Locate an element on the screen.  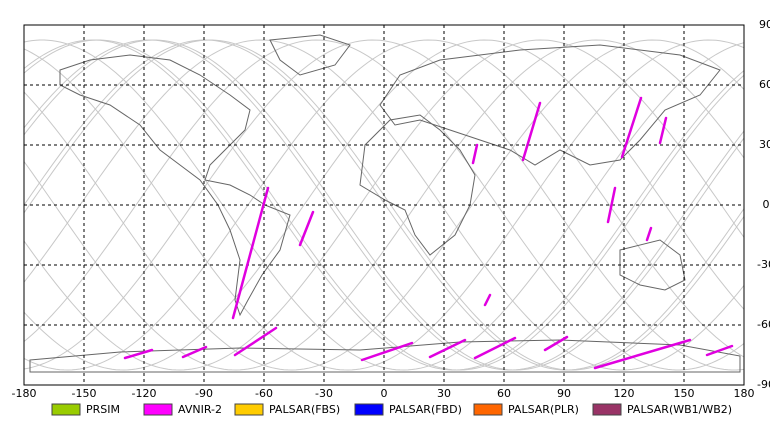
legend-label: AVNIR-2 is located at coordinates (200, 409).